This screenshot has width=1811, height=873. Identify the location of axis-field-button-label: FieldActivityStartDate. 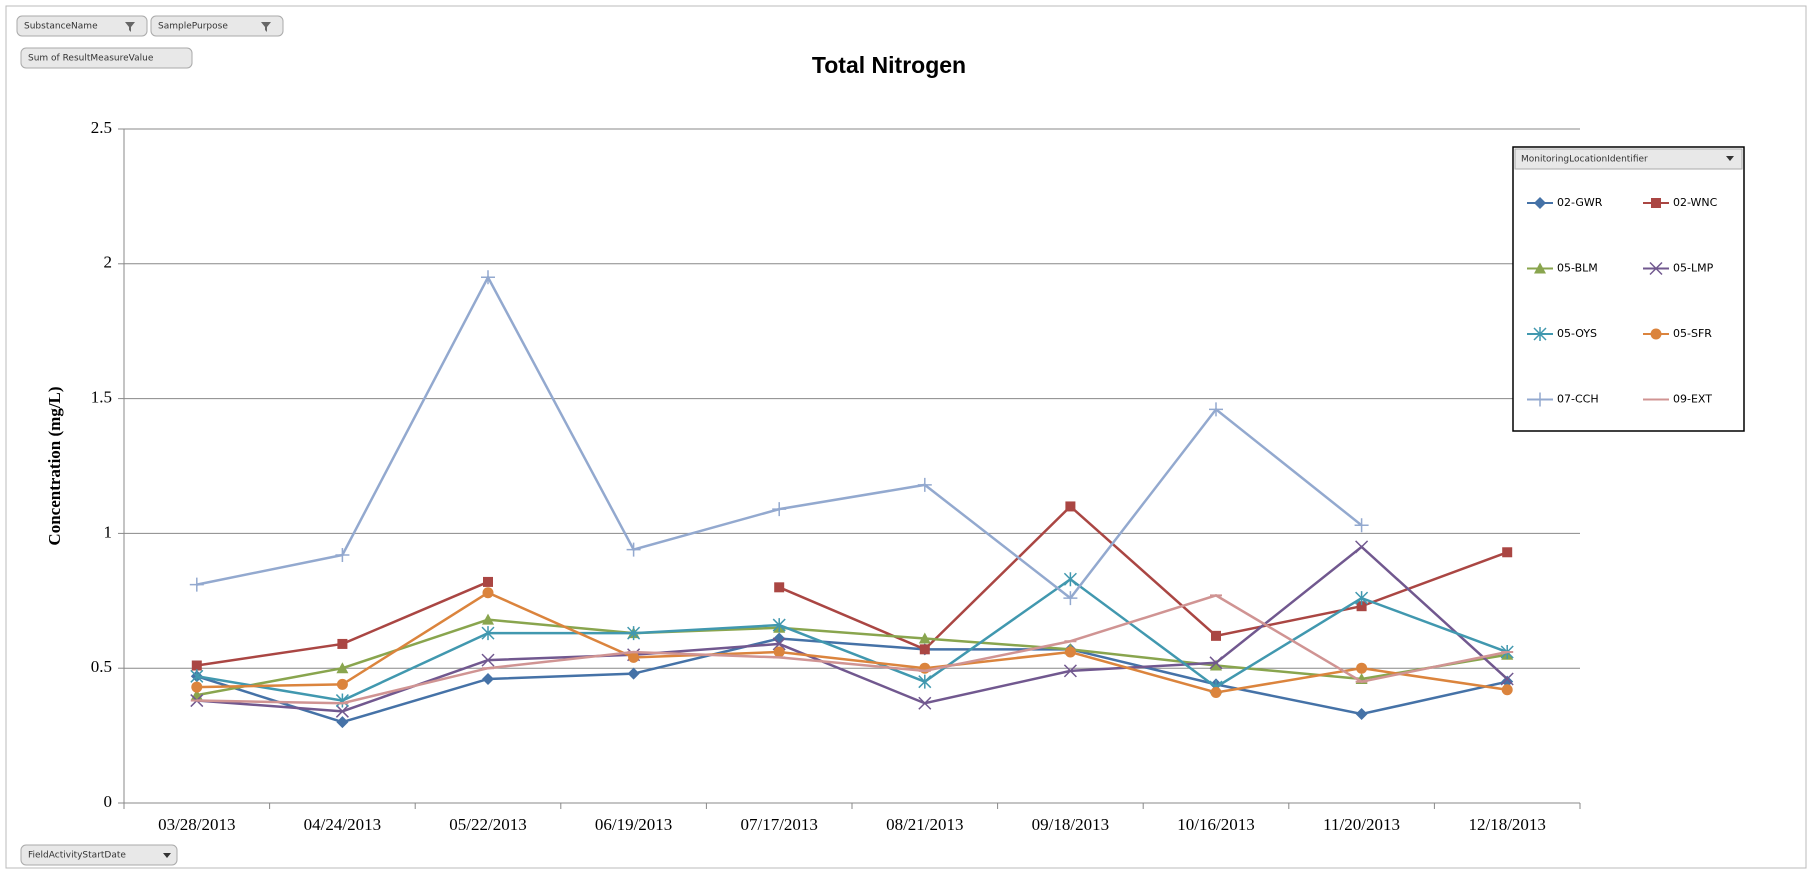
(77, 856).